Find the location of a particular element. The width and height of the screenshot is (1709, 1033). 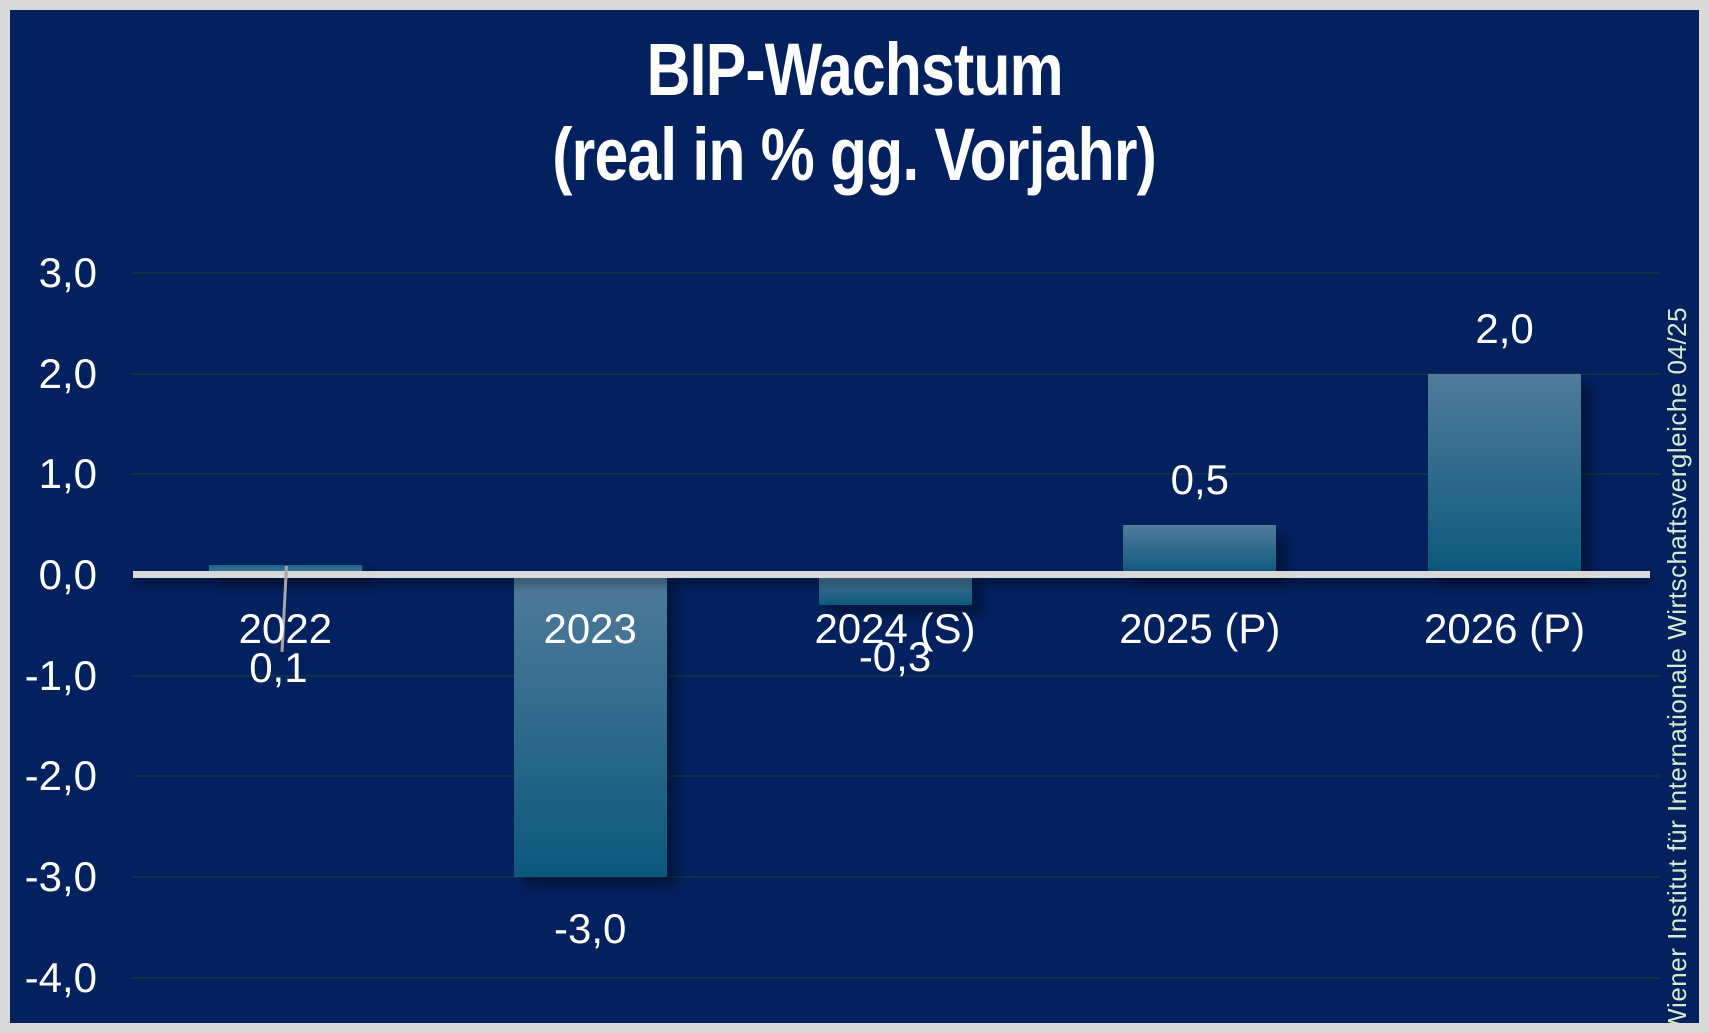

category-label: 2023 is located at coordinates (590, 628).